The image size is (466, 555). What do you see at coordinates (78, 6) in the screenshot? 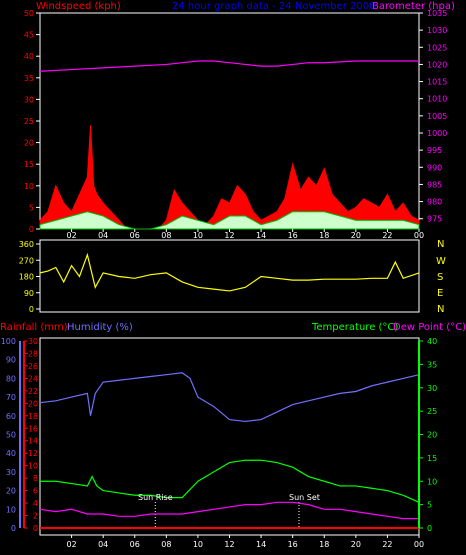
I see `windspeed-axis-title: Windspeed (kph)` at bounding box center [78, 6].